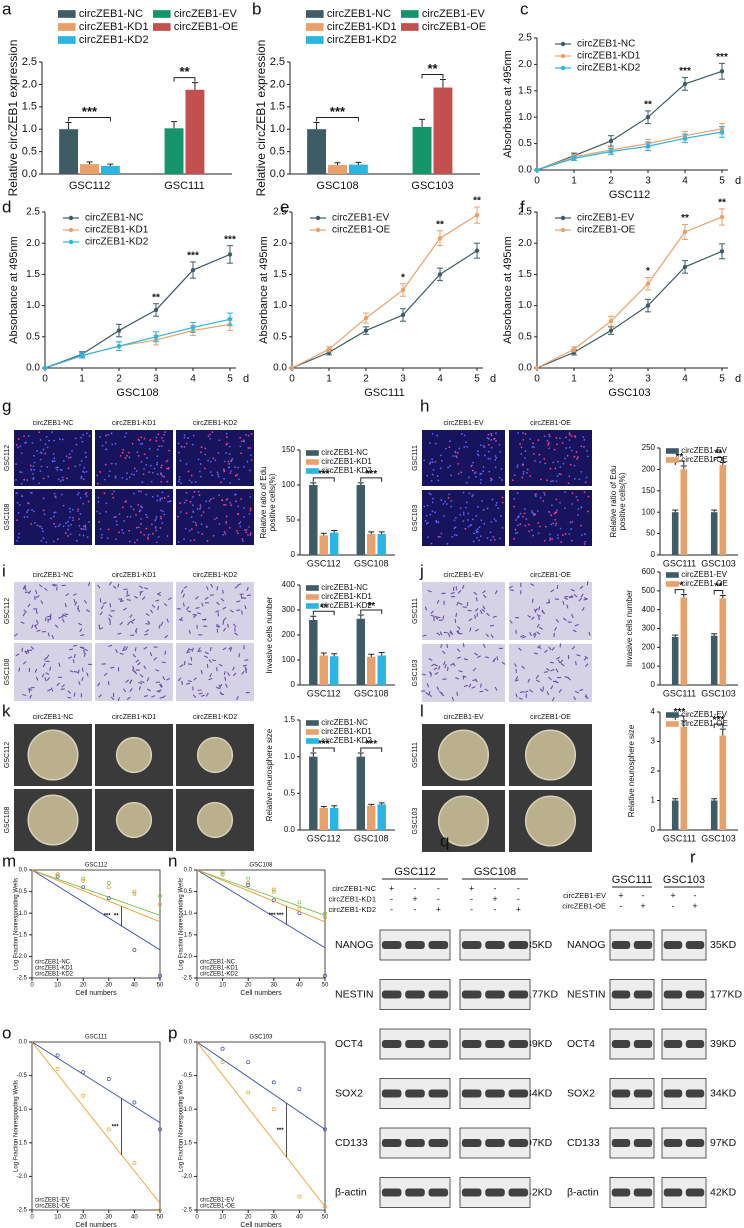  I want to click on bar, so click(675, 815).